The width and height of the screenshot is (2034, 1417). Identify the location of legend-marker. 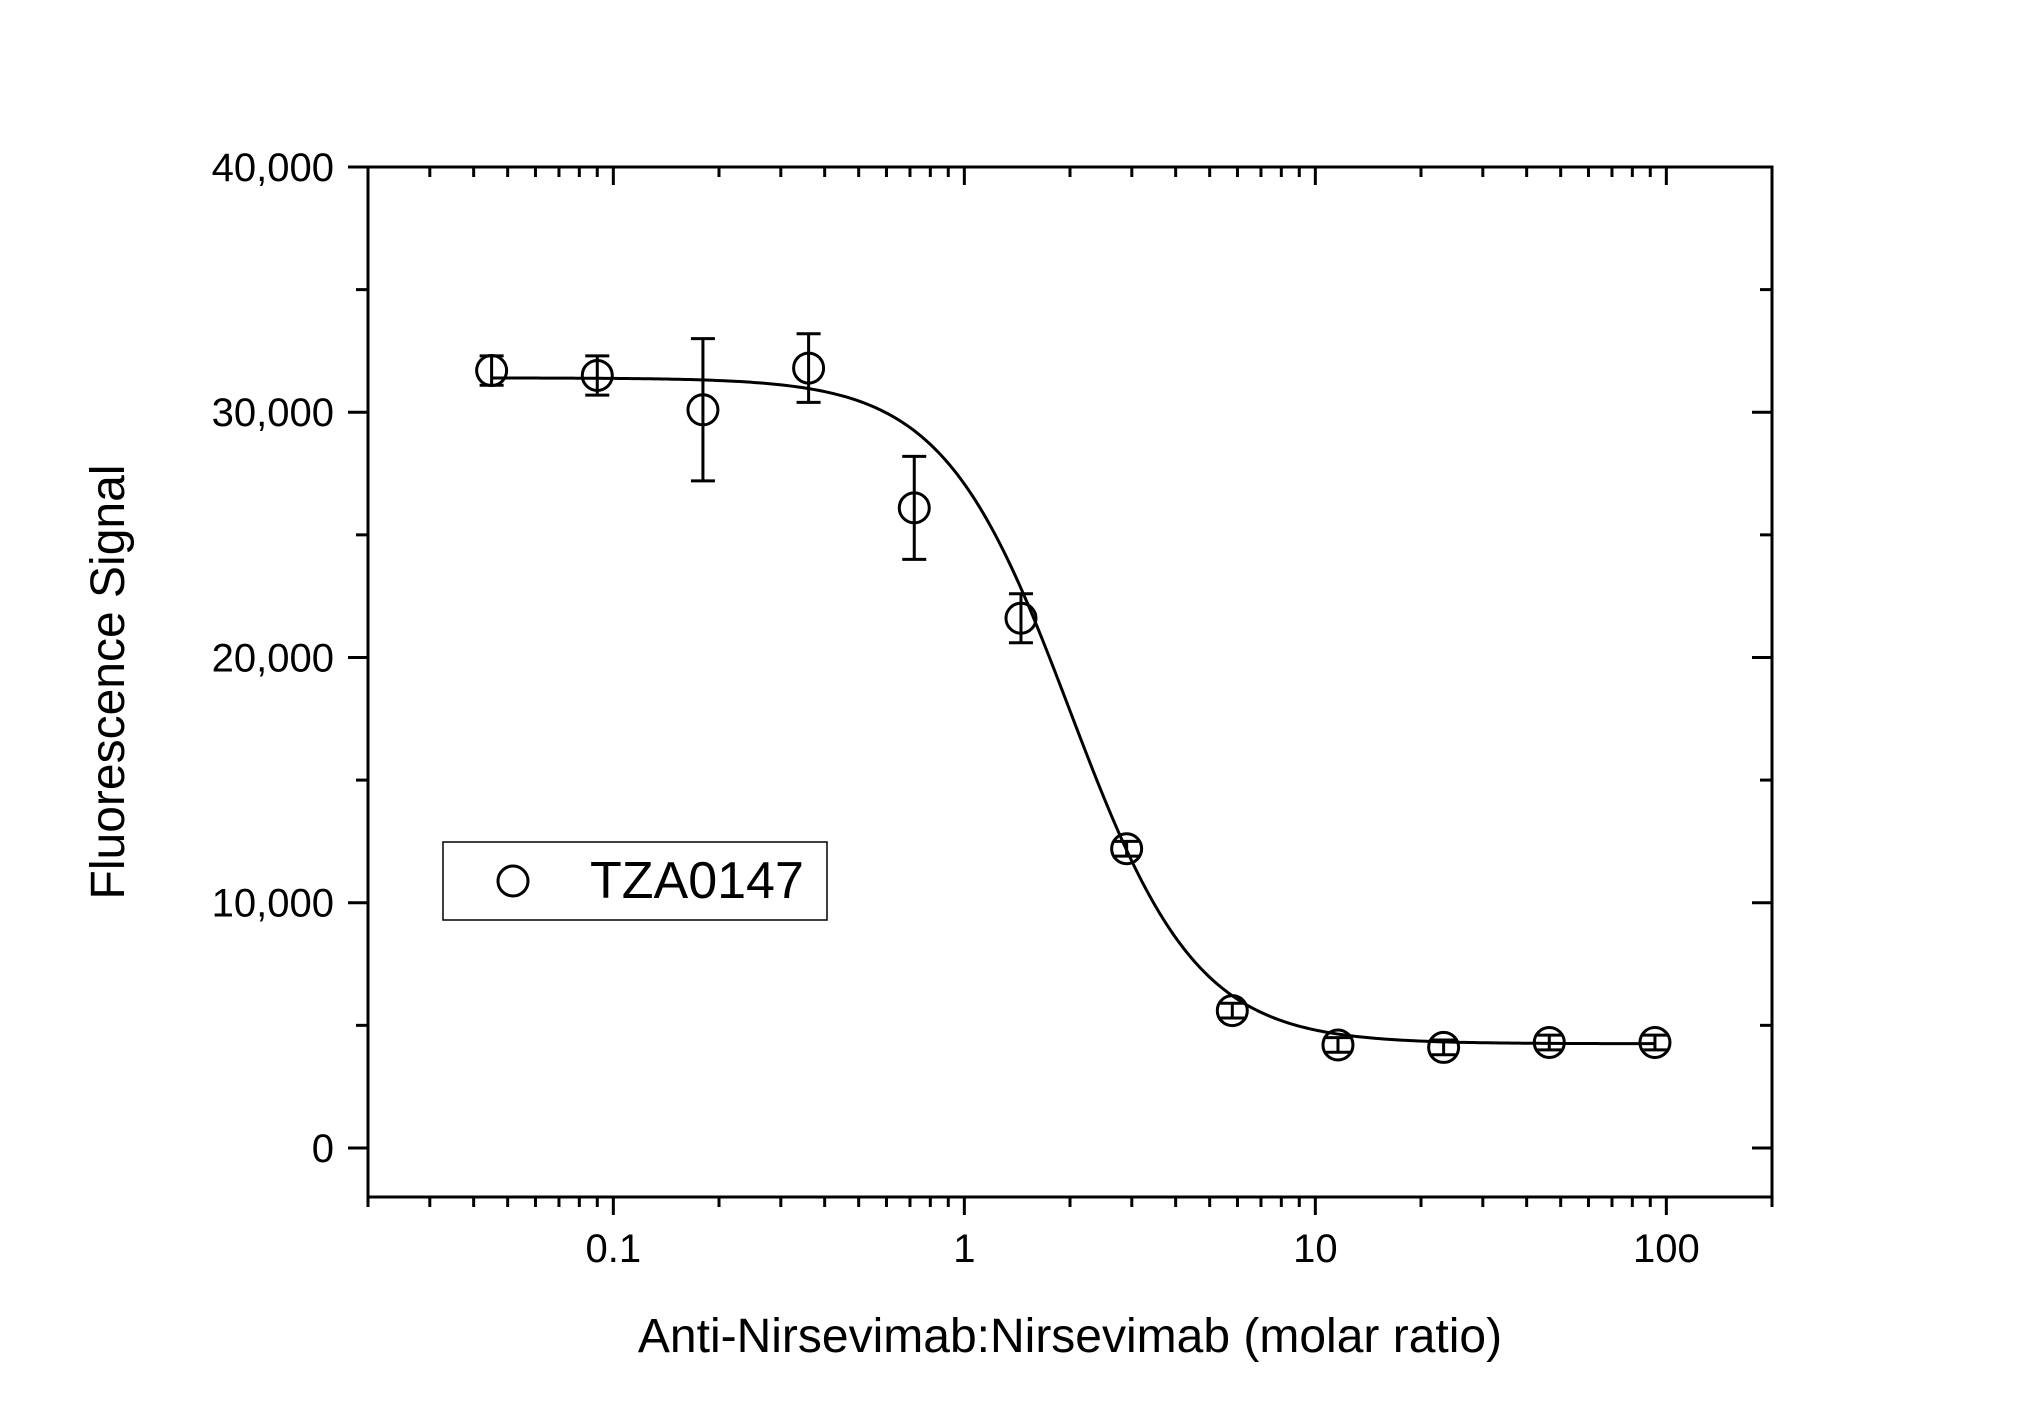
(513, 881).